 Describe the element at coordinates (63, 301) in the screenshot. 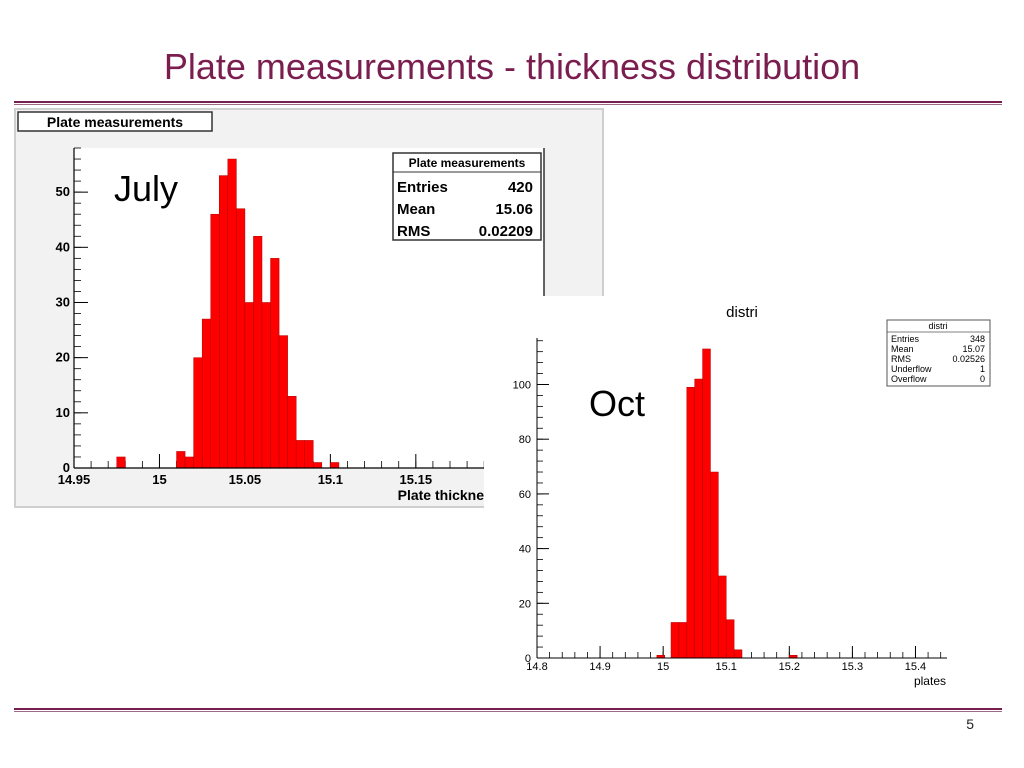

I see `july-y-tick-label: 30` at that location.